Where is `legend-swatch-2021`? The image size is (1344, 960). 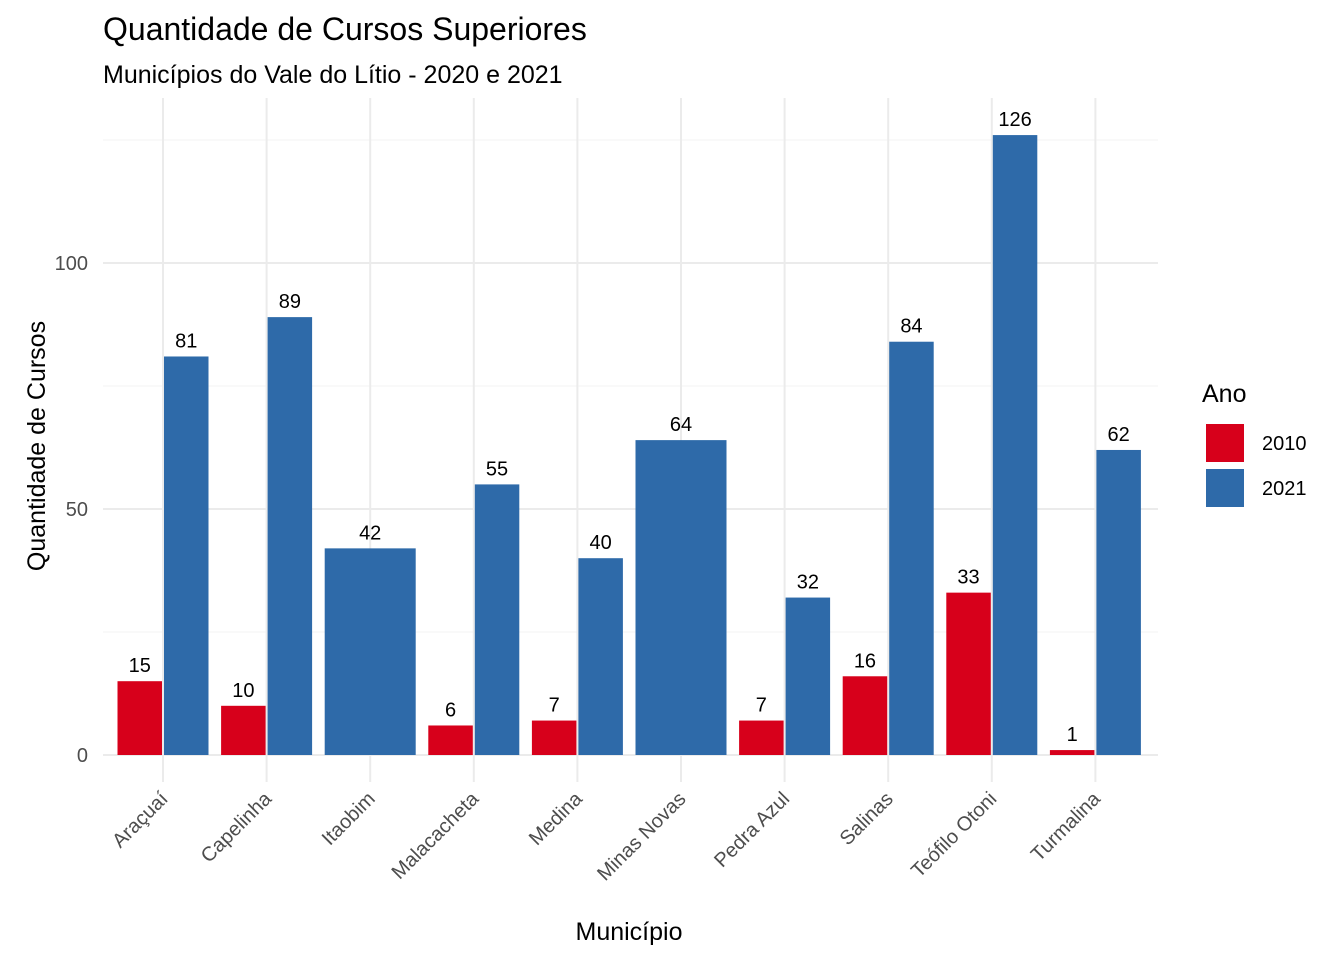
legend-swatch-2021 is located at coordinates (1225, 488).